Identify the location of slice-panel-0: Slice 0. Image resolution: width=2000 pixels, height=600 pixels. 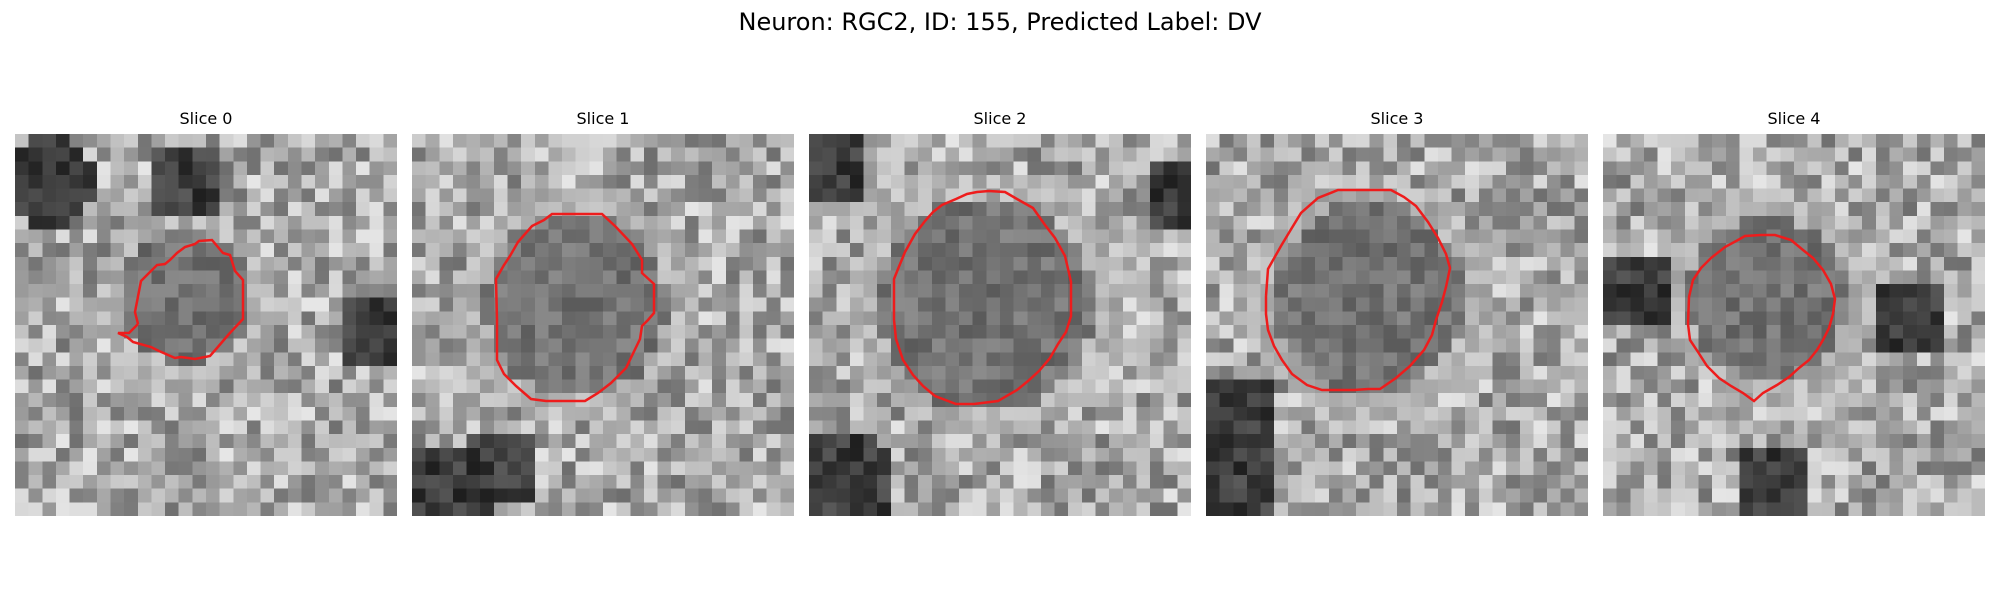
(206, 312).